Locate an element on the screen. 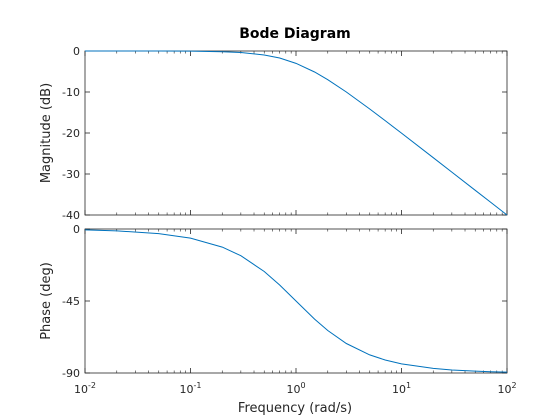 The height and width of the screenshot is (420, 560). chart-title: Bode Diagram is located at coordinates (295, 34).